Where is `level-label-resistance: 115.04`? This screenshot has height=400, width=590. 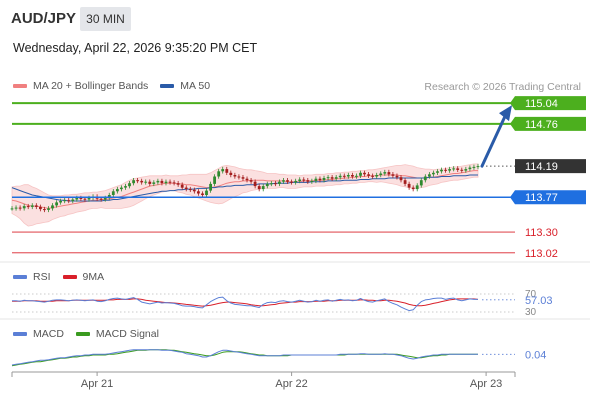 level-label-resistance: 115.04 is located at coordinates (541, 104).